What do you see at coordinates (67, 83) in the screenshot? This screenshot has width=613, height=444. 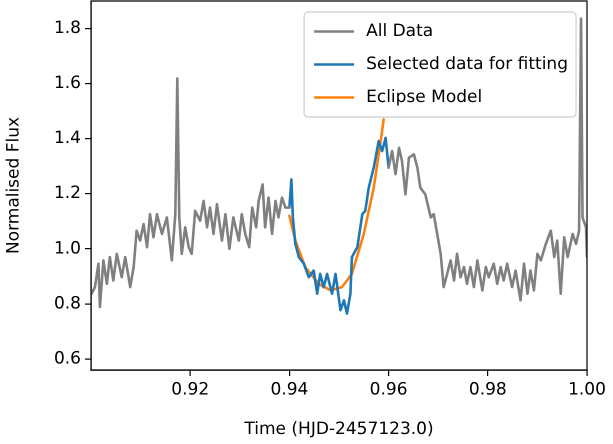 I see `y-tick-label: 1.6` at bounding box center [67, 83].